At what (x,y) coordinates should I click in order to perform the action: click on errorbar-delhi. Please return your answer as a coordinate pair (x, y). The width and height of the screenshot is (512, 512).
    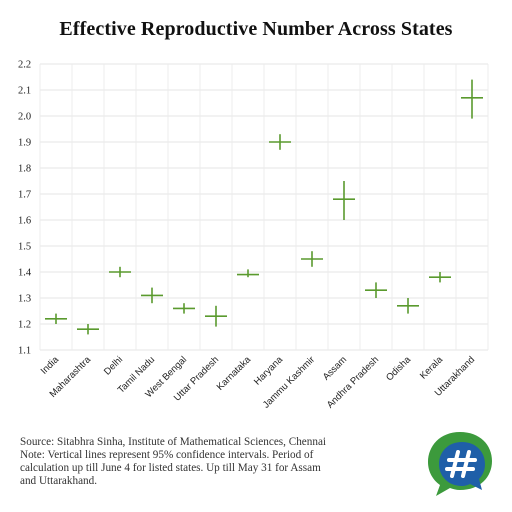
    Looking at the image, I should click on (120, 272).